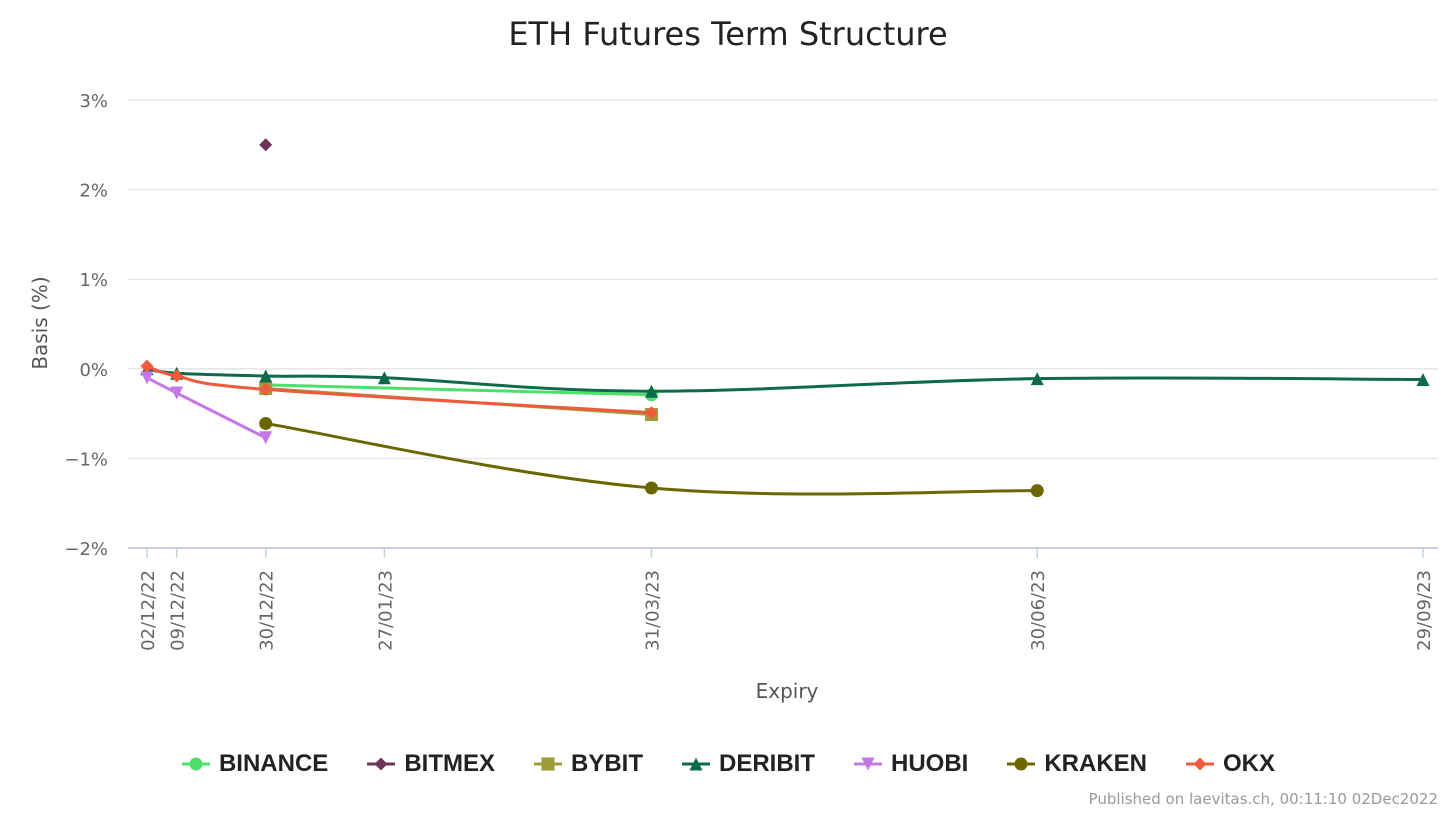 The width and height of the screenshot is (1456, 814). Describe the element at coordinates (273, 763) in the screenshot. I see `legend-label: BINANCE` at that location.